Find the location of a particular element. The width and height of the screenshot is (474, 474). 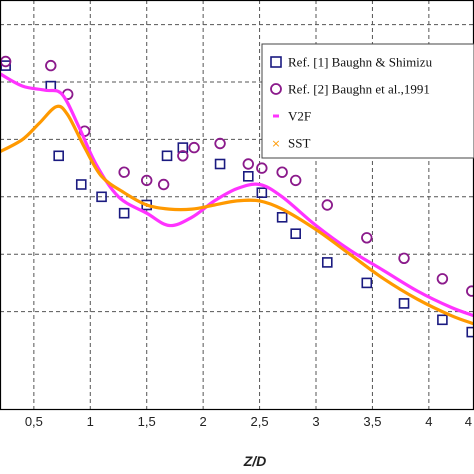

x-tick-labels: 0,5 1 1,5 2 2,5 3 3,5 4 4 is located at coordinates (248, 421).